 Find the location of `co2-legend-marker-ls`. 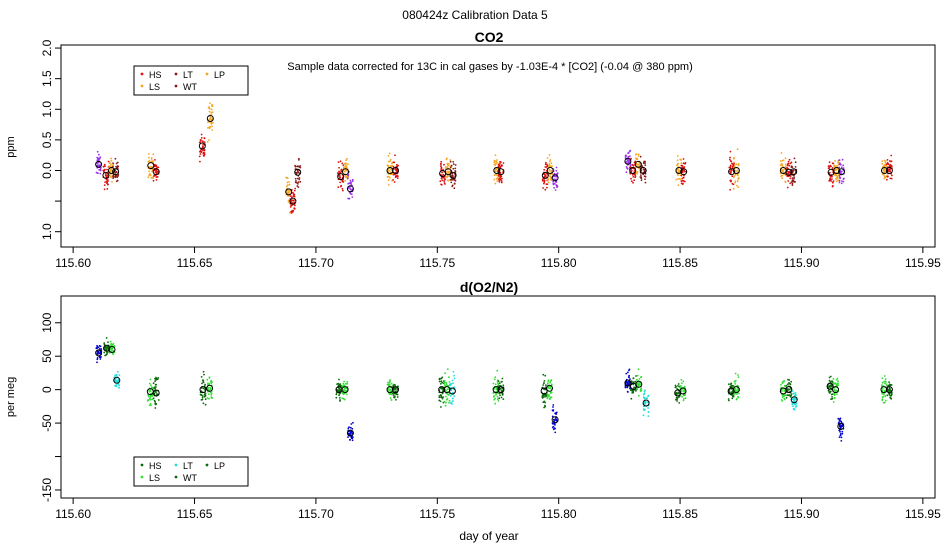

co2-legend-marker-ls is located at coordinates (142, 86).